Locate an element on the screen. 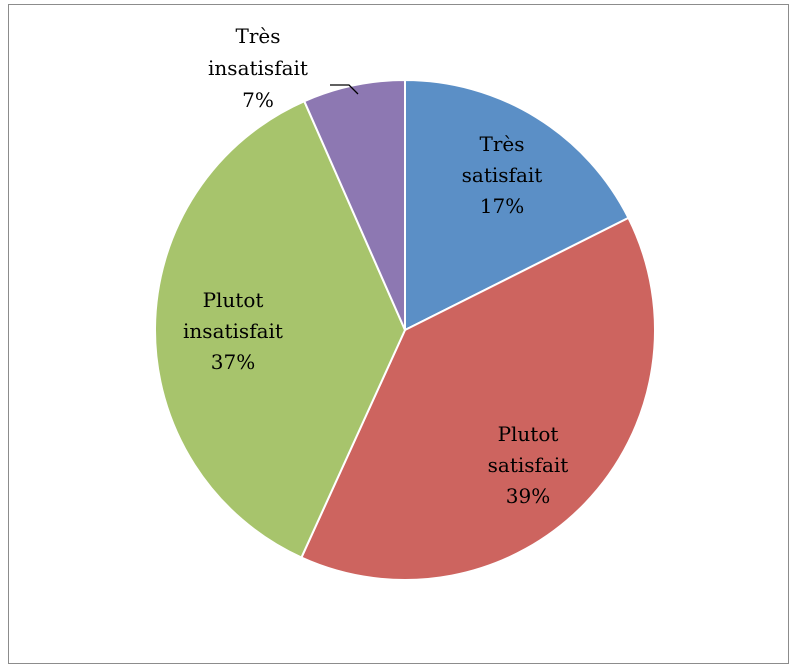 The height and width of the screenshot is (664, 792). leader-line is located at coordinates (344, 89).